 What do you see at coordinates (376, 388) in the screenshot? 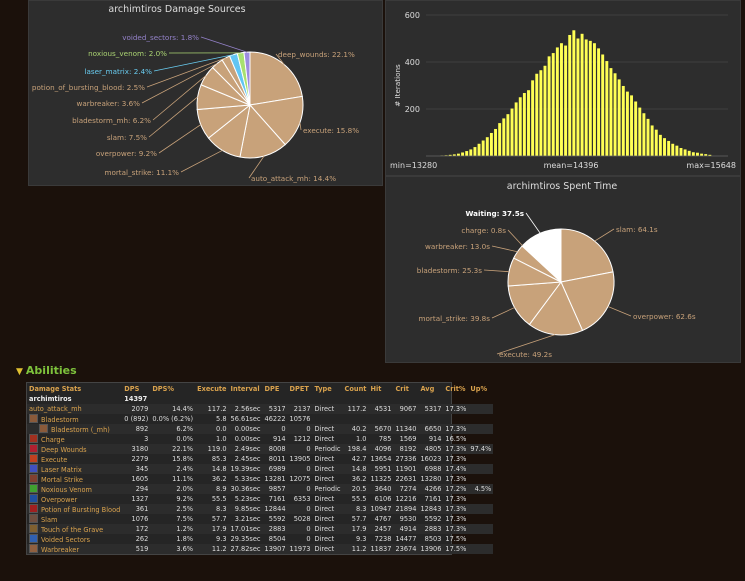
I see `column-header-hit: Hit` at bounding box center [376, 388].